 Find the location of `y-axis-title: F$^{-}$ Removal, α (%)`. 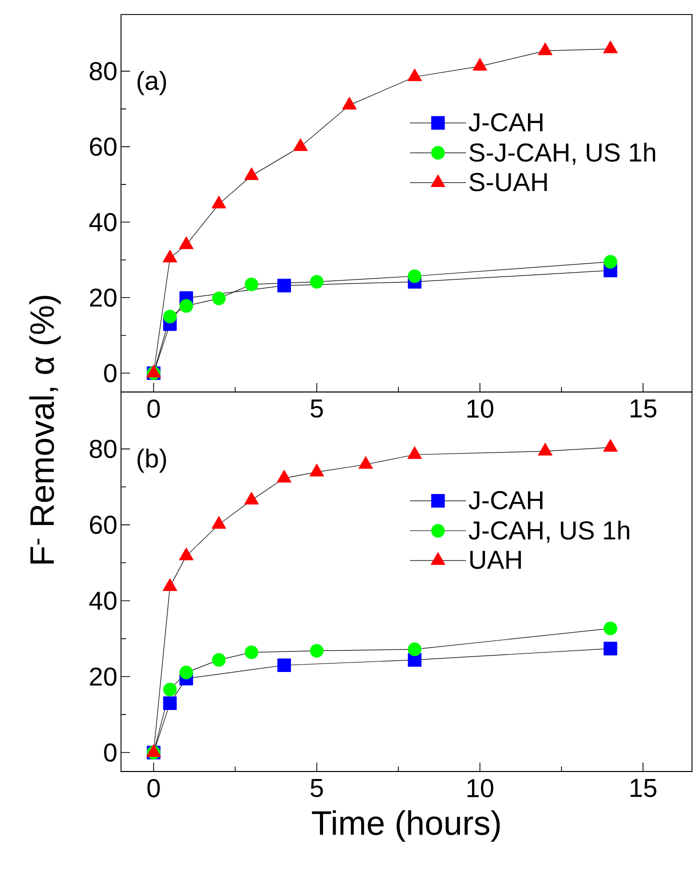

y-axis-title: F$^{-}$ Removal, α (%) is located at coordinates (45, 430).